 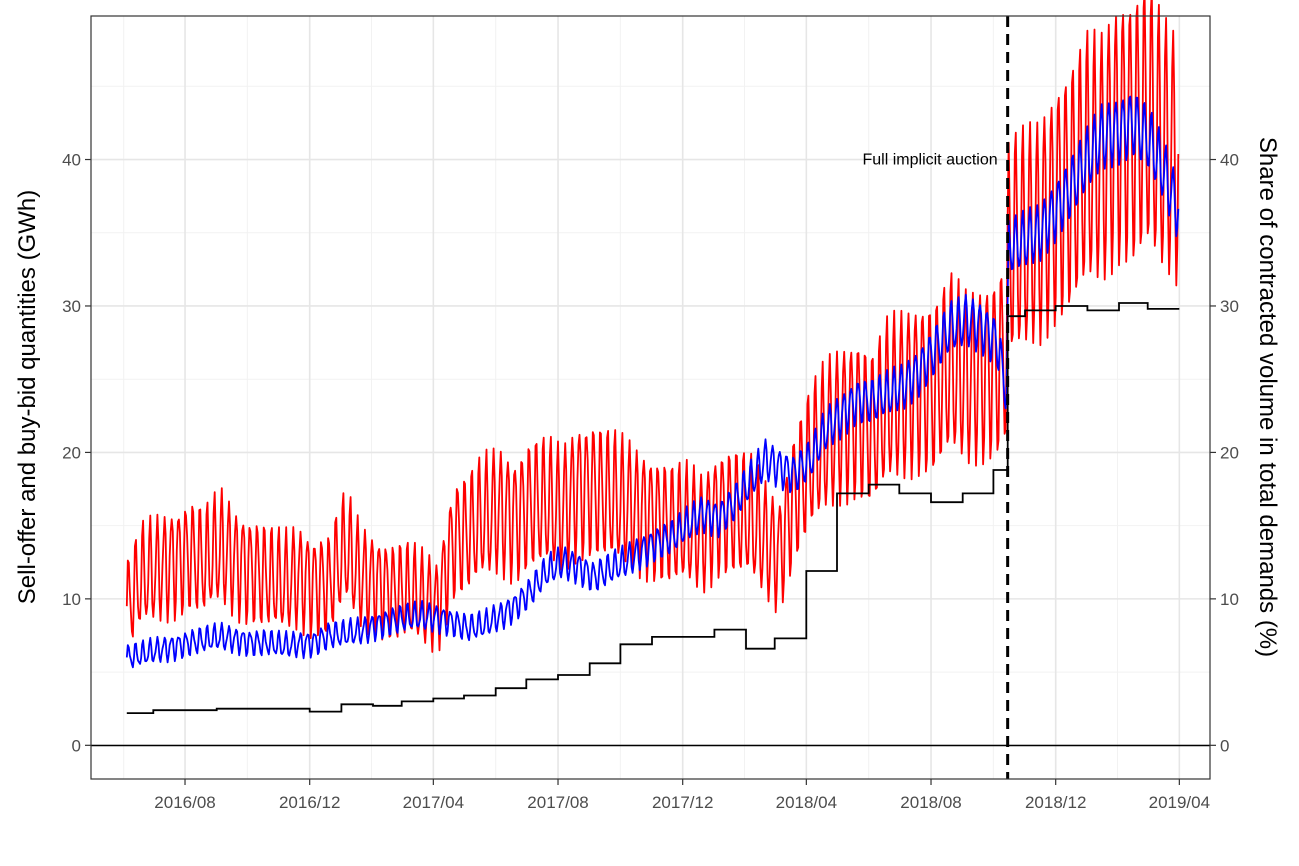 I want to click on y-tick-label-right: 0, so click(x=1224, y=745).